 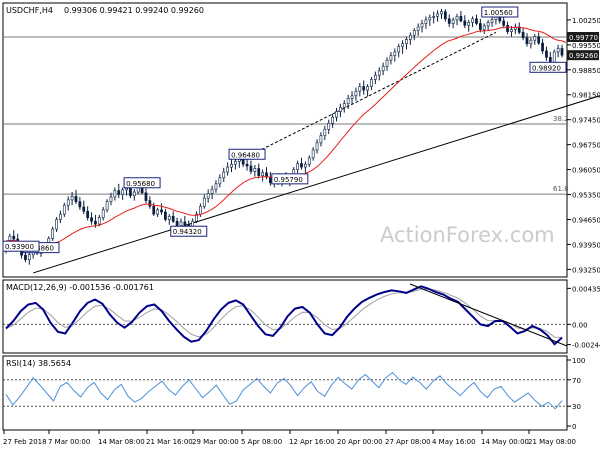 I want to click on price-label-text: 1.00560, so click(x=498, y=13).